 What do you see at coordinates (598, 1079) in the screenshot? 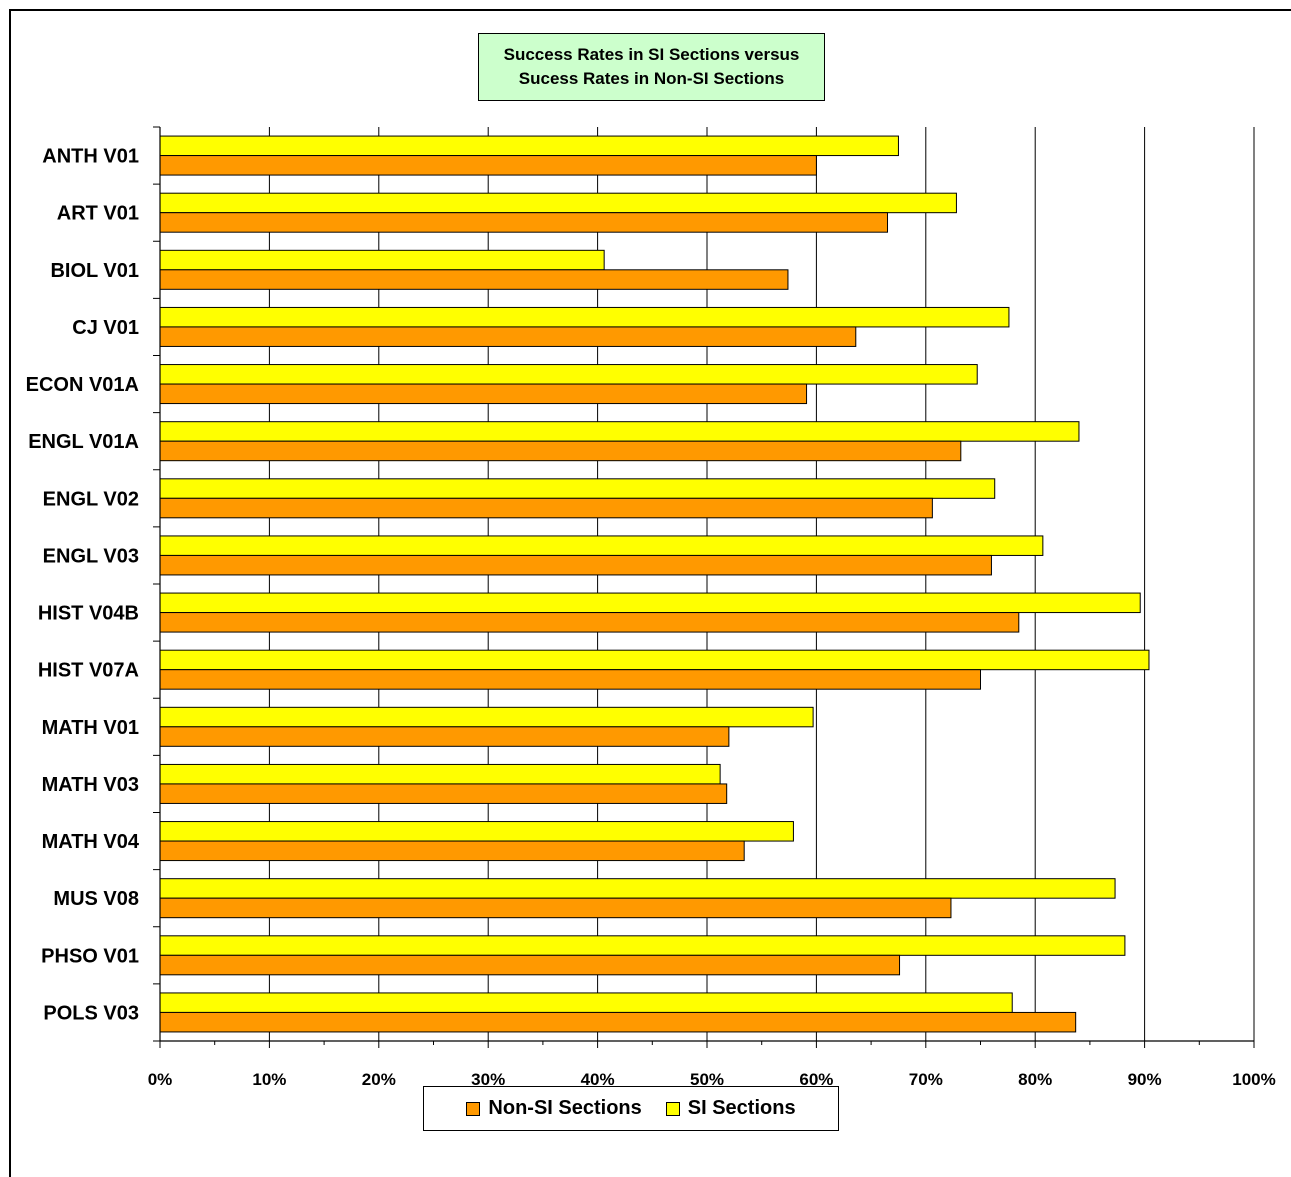
I see `x-tick-label: 40%` at bounding box center [598, 1079].